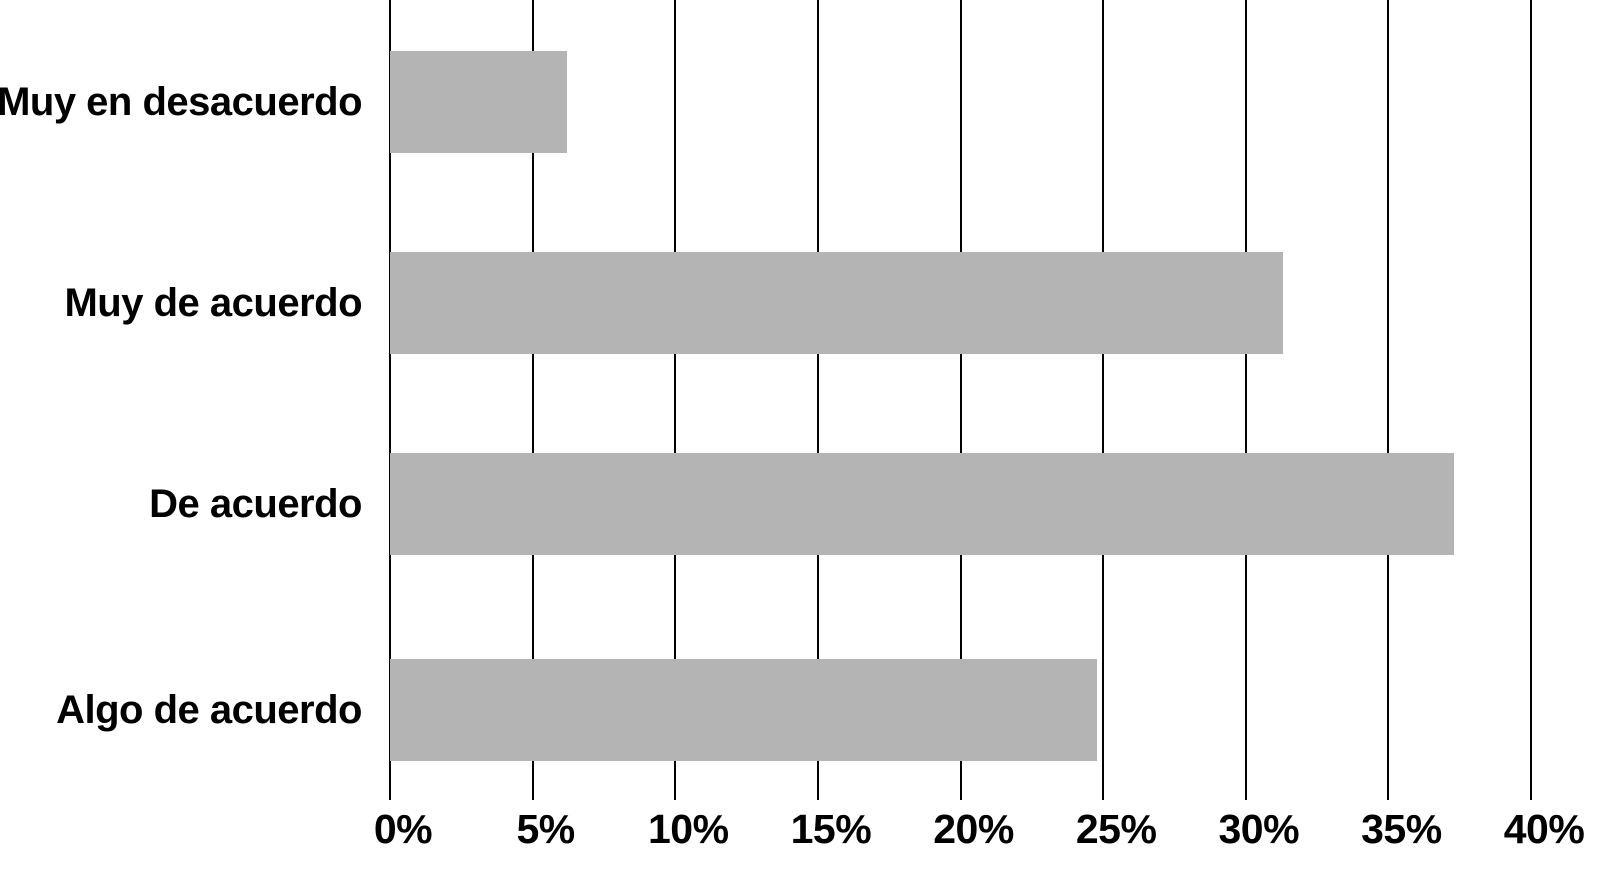  I want to click on x-tick-label: 25%, so click(1116, 829).